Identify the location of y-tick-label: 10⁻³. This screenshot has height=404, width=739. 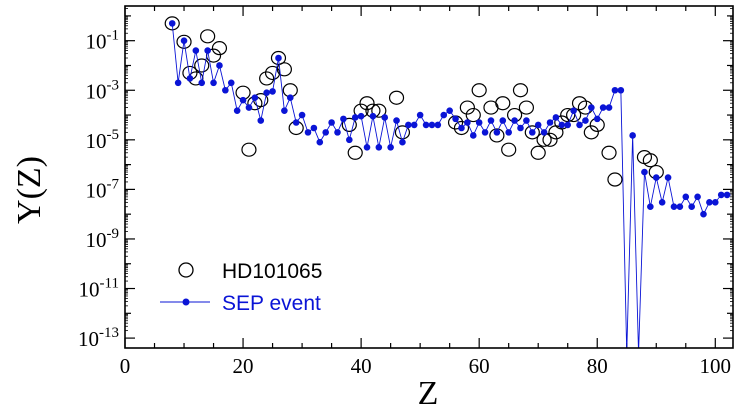
(103, 90).